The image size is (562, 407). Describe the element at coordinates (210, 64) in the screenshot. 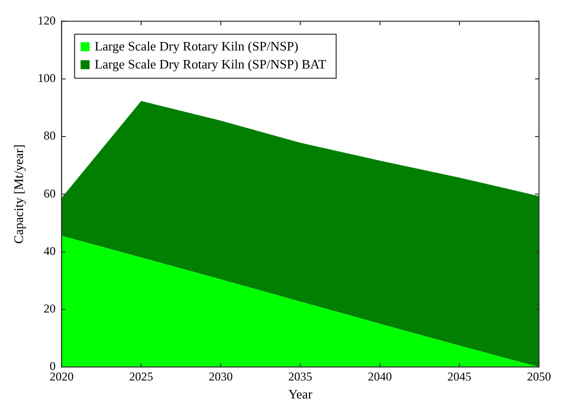

I see `legend-label: Large Scale Dry Rotary Kiln (SP/NSP) BAT` at that location.